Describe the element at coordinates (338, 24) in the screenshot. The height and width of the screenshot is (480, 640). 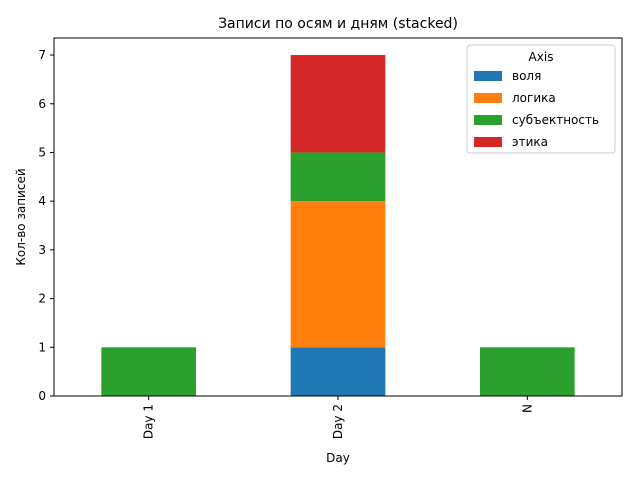
I see `chart-title: Записи по осям и дням (stacked)` at that location.